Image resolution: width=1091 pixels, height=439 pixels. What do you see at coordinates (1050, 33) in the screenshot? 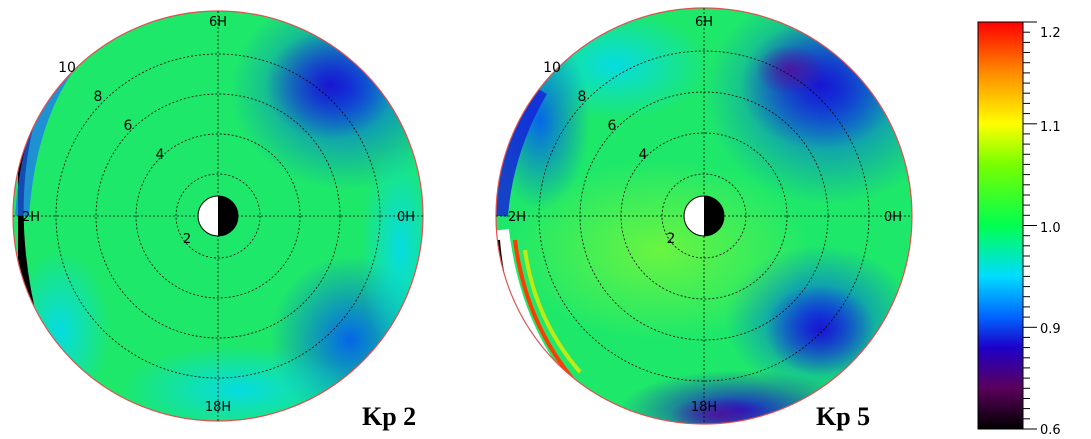
I see `colorbar-tick-label-1.2: 1.2` at bounding box center [1050, 33].